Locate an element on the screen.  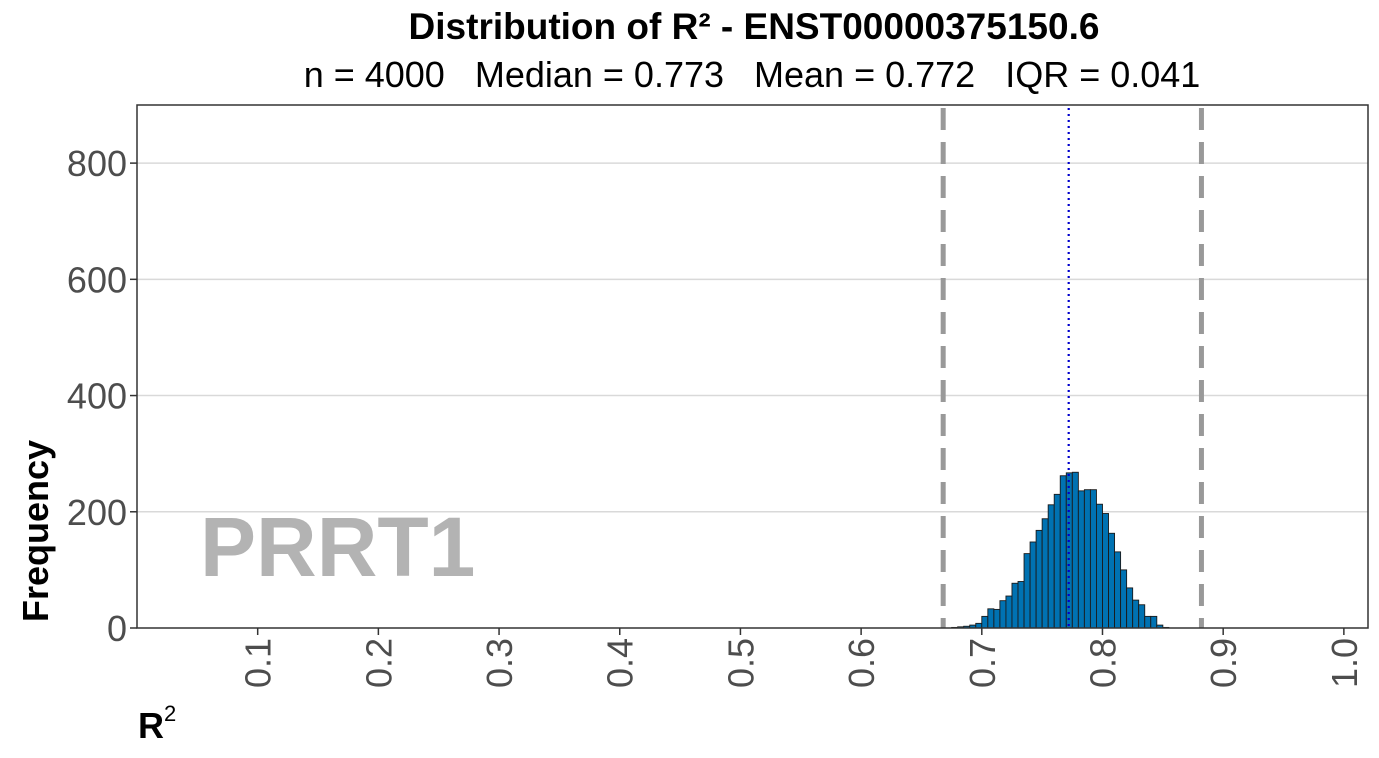
x-tick-label: 0.6 is located at coordinates (861, 663).